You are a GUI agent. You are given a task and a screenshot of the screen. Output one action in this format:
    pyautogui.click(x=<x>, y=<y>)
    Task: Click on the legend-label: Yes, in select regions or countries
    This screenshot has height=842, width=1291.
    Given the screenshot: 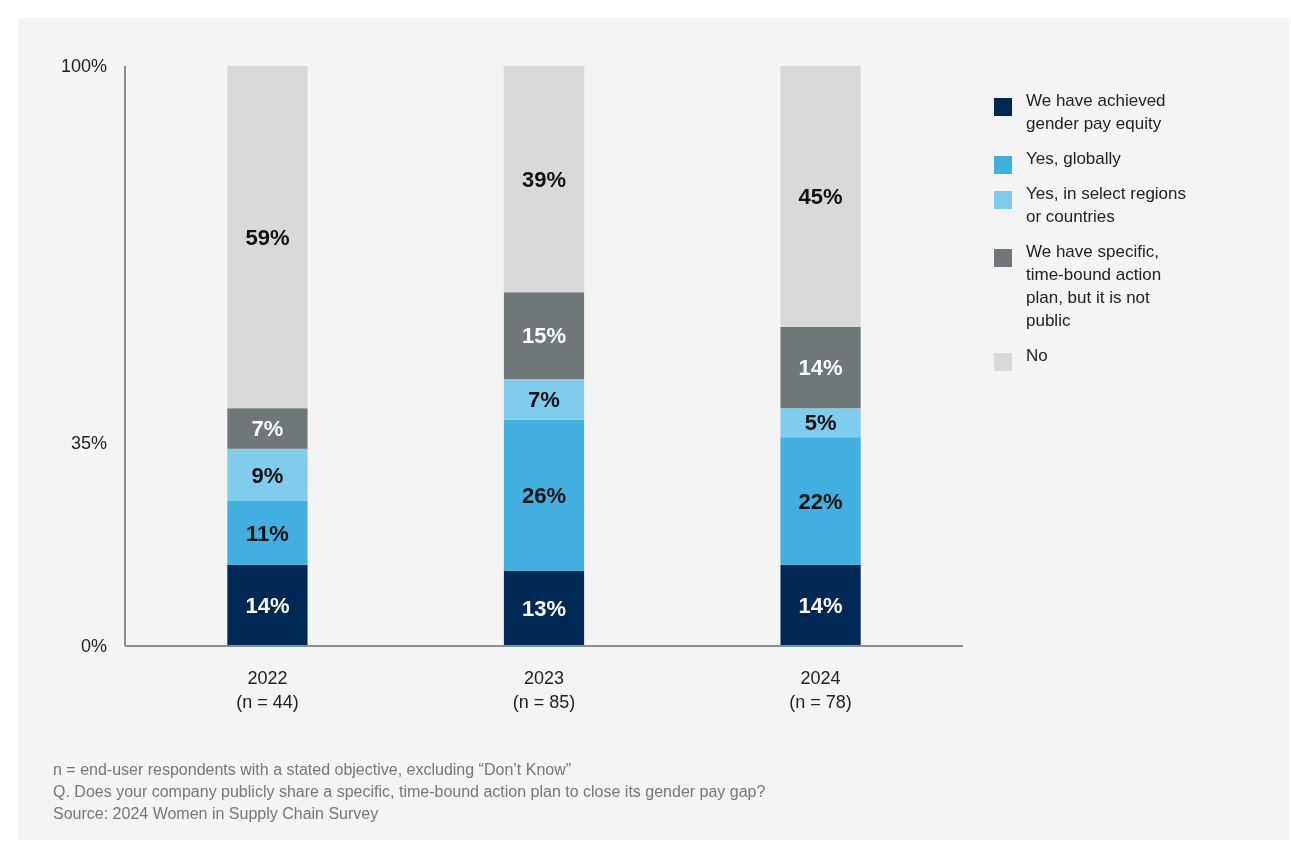 What is the action you would take?
    pyautogui.click(x=1106, y=205)
    